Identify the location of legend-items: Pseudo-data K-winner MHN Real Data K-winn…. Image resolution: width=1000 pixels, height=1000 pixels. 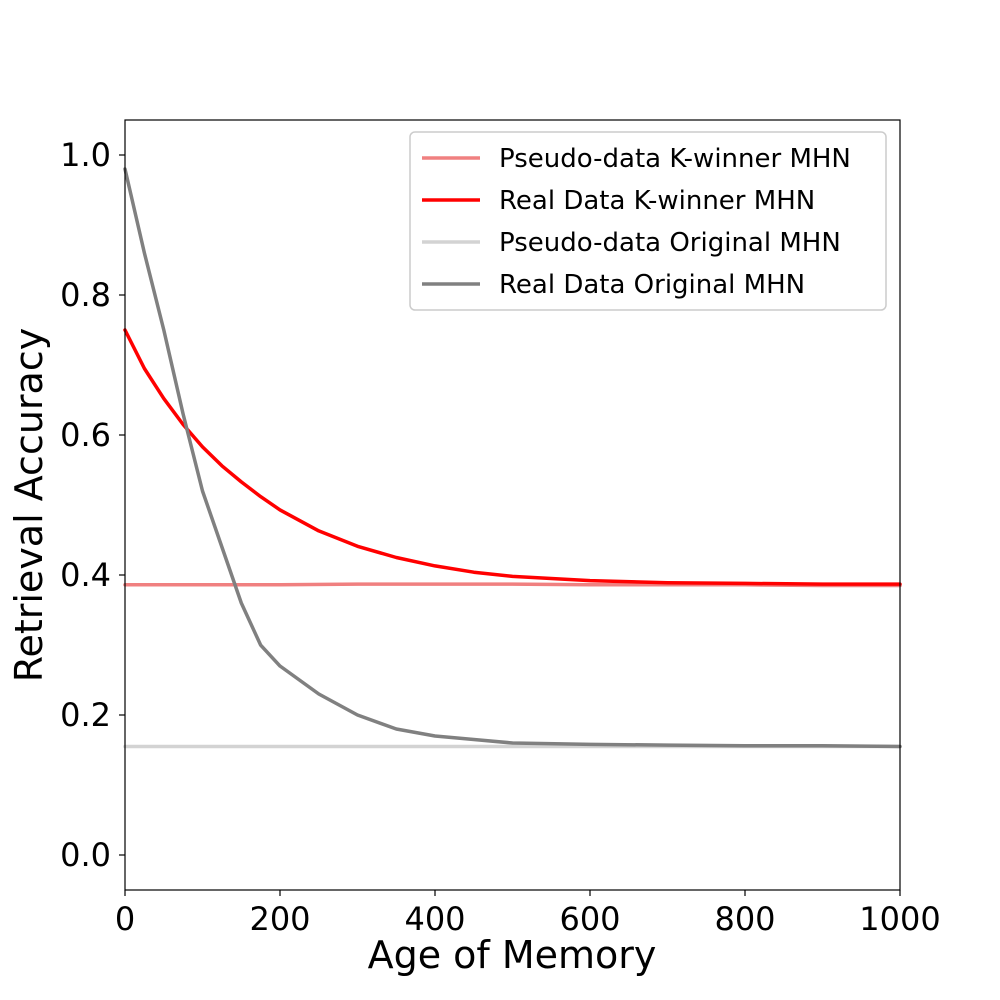
(636, 222).